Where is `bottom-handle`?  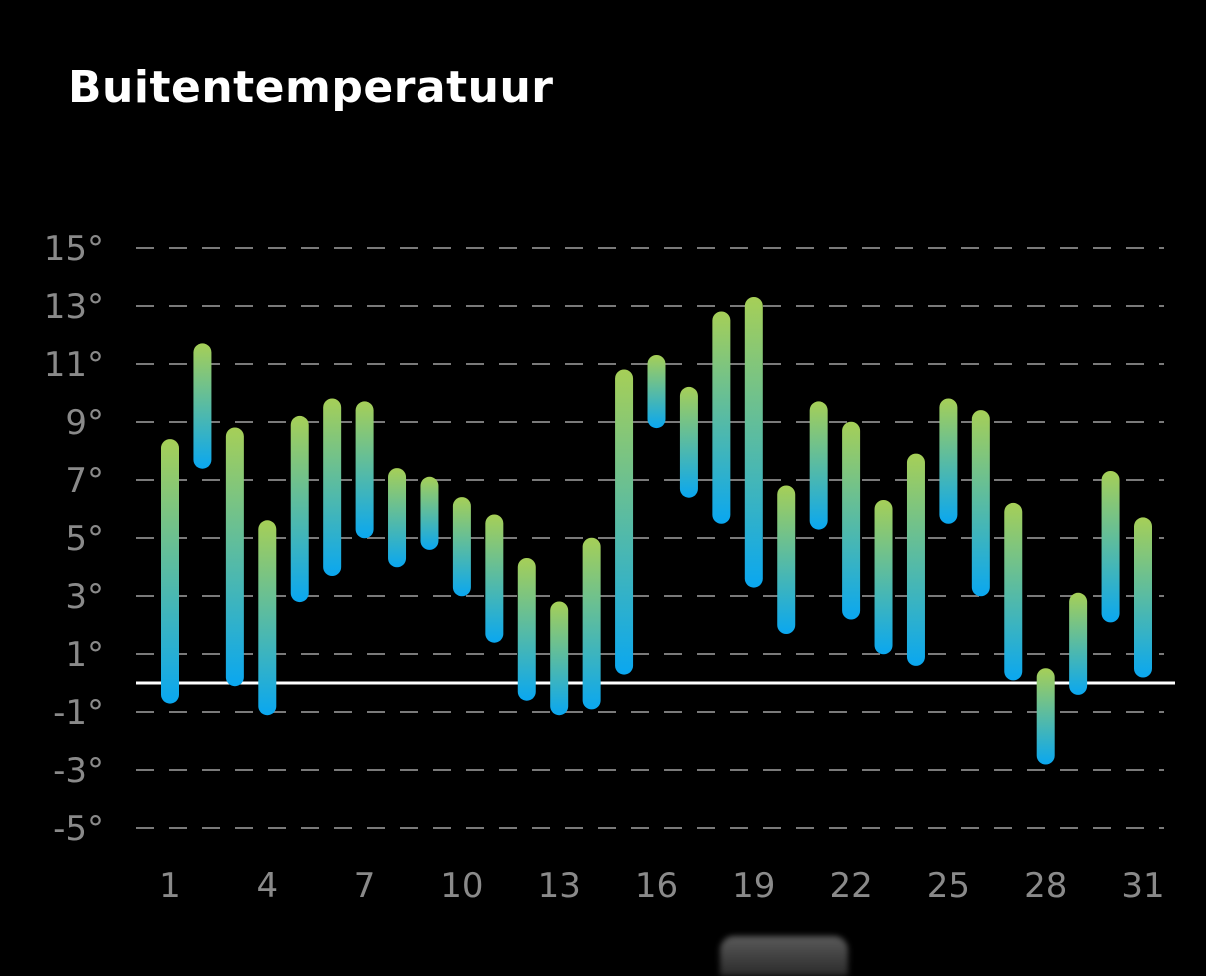
bottom-handle is located at coordinates (784, 956).